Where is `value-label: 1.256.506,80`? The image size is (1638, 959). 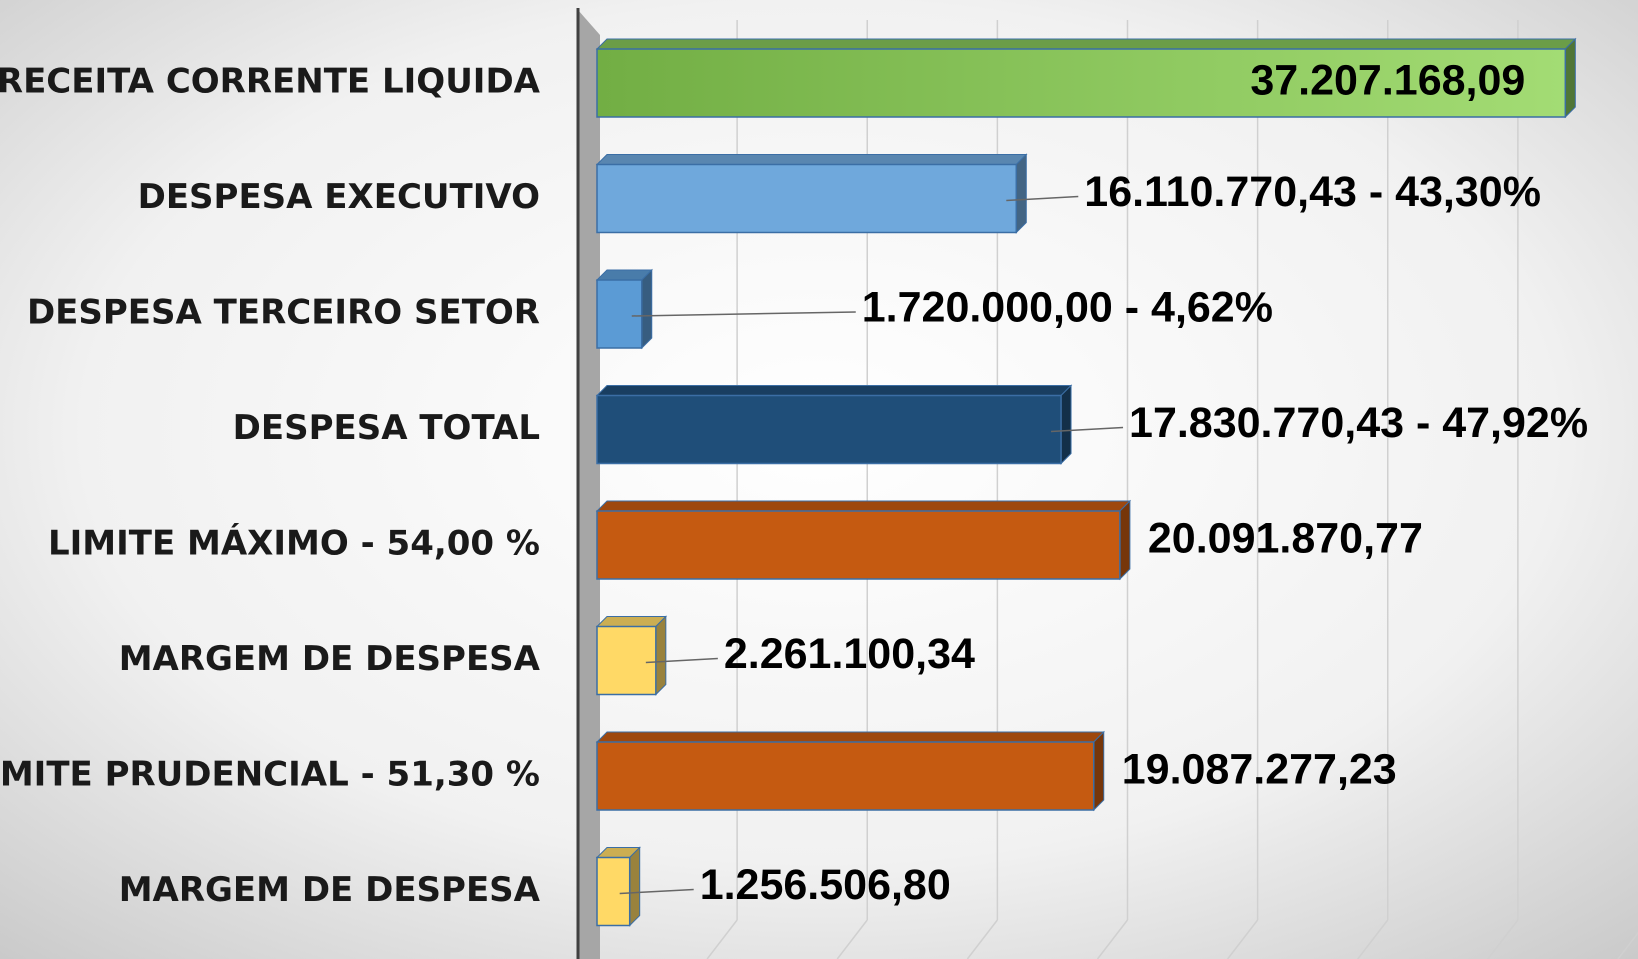 value-label: 1.256.506,80 is located at coordinates (825, 885).